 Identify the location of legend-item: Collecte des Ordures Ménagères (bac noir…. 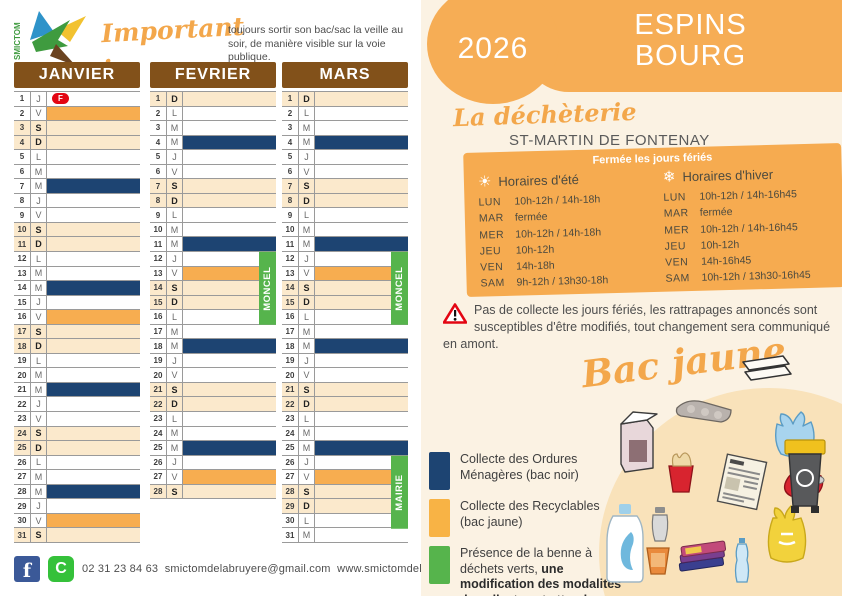
(526, 471).